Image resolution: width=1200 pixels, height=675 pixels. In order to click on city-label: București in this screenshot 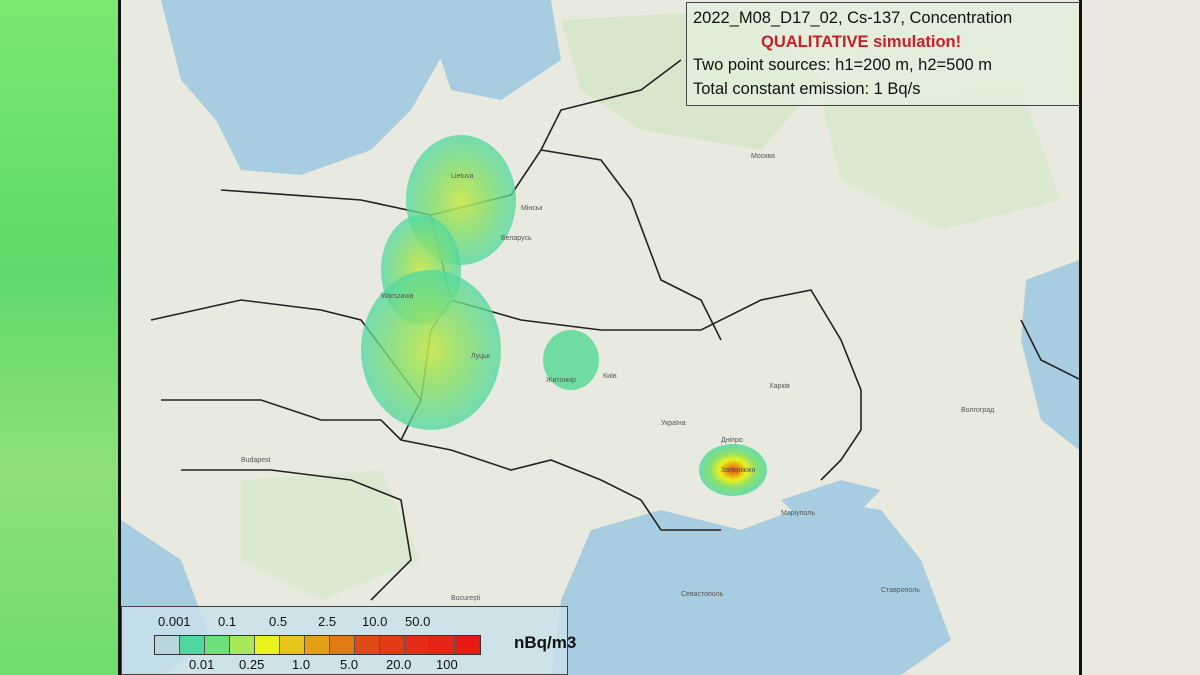, I will do `click(466, 598)`.